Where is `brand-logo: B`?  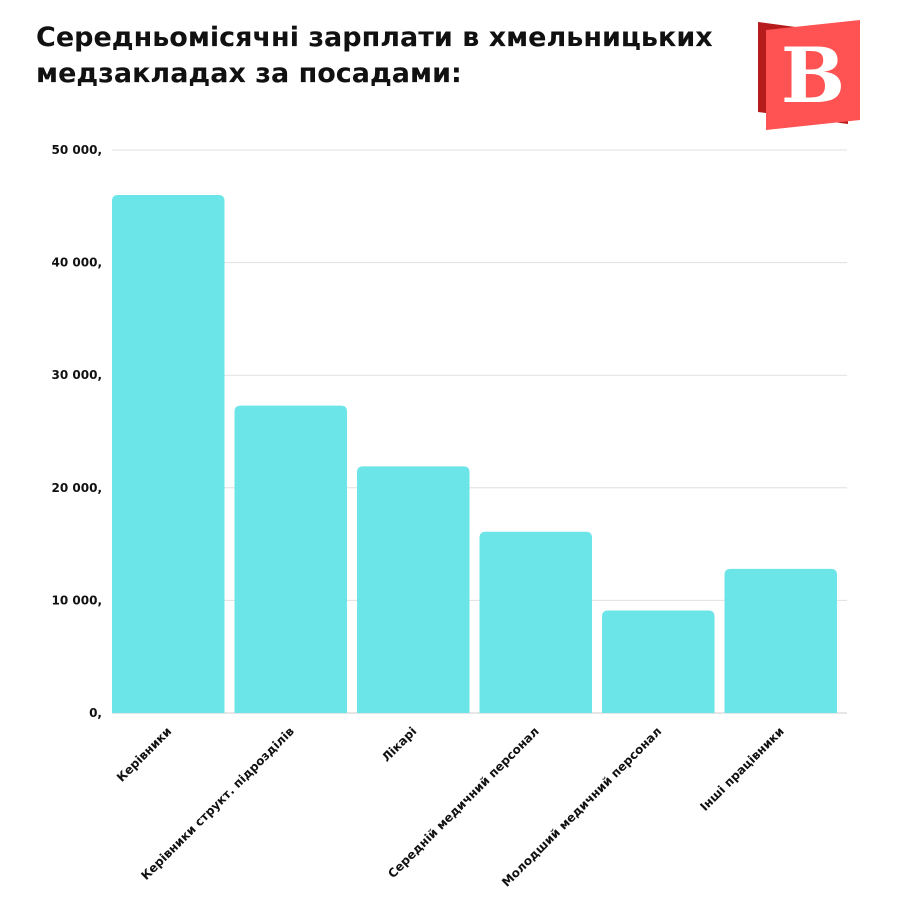 brand-logo: B is located at coordinates (809, 75).